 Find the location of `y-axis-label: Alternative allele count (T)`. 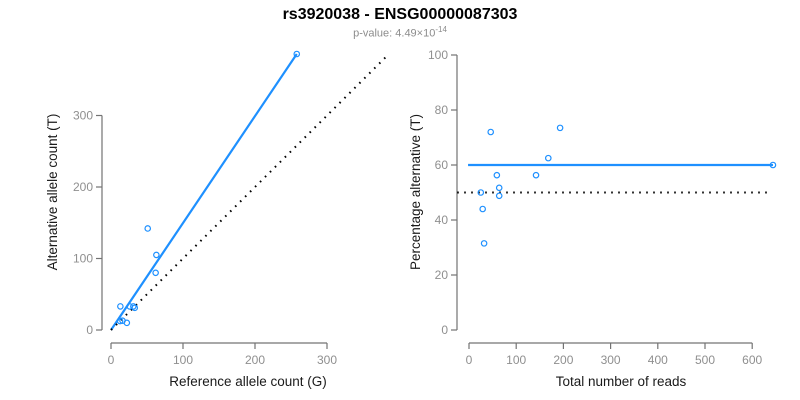

y-axis-label: Alternative allele count (T) is located at coordinates (52, 192).